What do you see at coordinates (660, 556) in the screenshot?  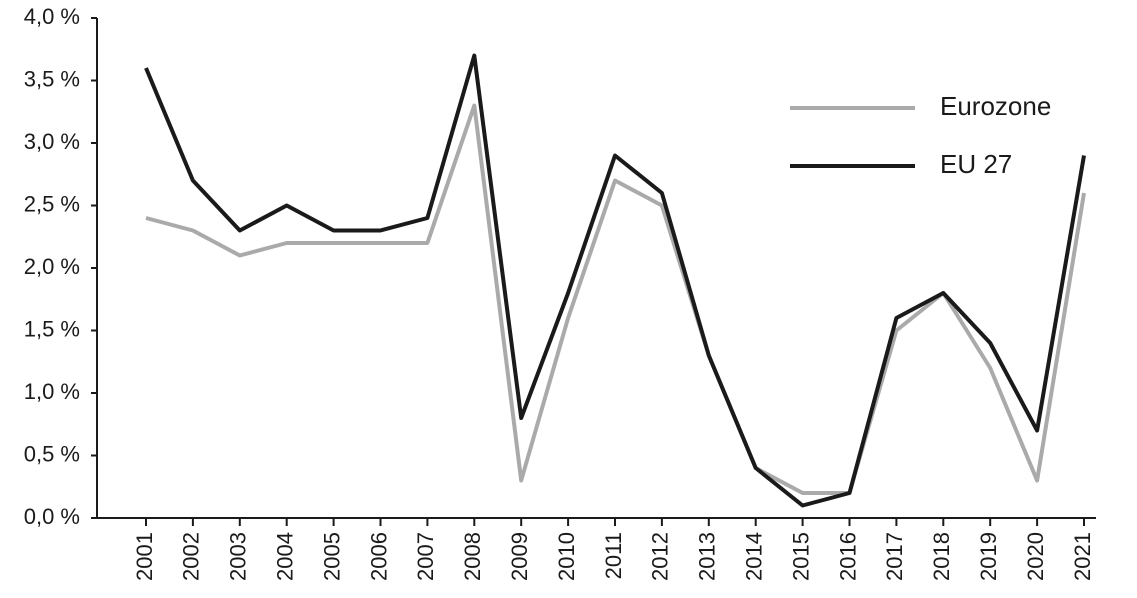 I see `x-tick-label: 2012` at bounding box center [660, 556].